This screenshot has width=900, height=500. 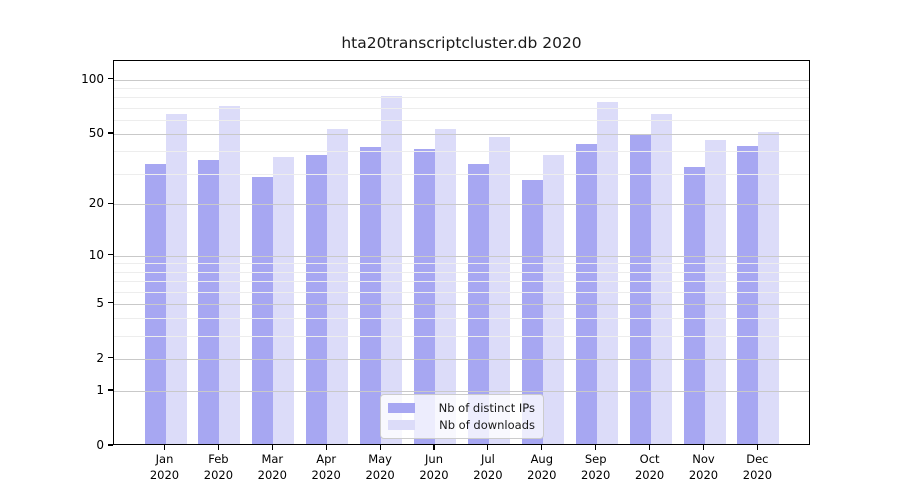 What do you see at coordinates (461, 43) in the screenshot?
I see `chart-title: hta20transcriptcluster.db 2020` at bounding box center [461, 43].